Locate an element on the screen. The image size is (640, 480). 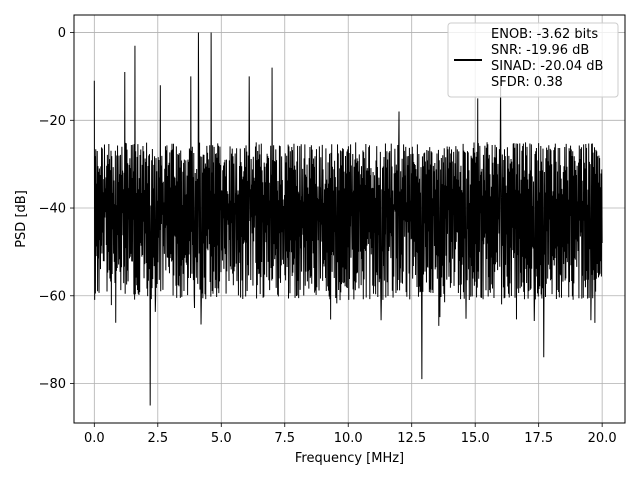
legend-box is located at coordinates (533, 60).